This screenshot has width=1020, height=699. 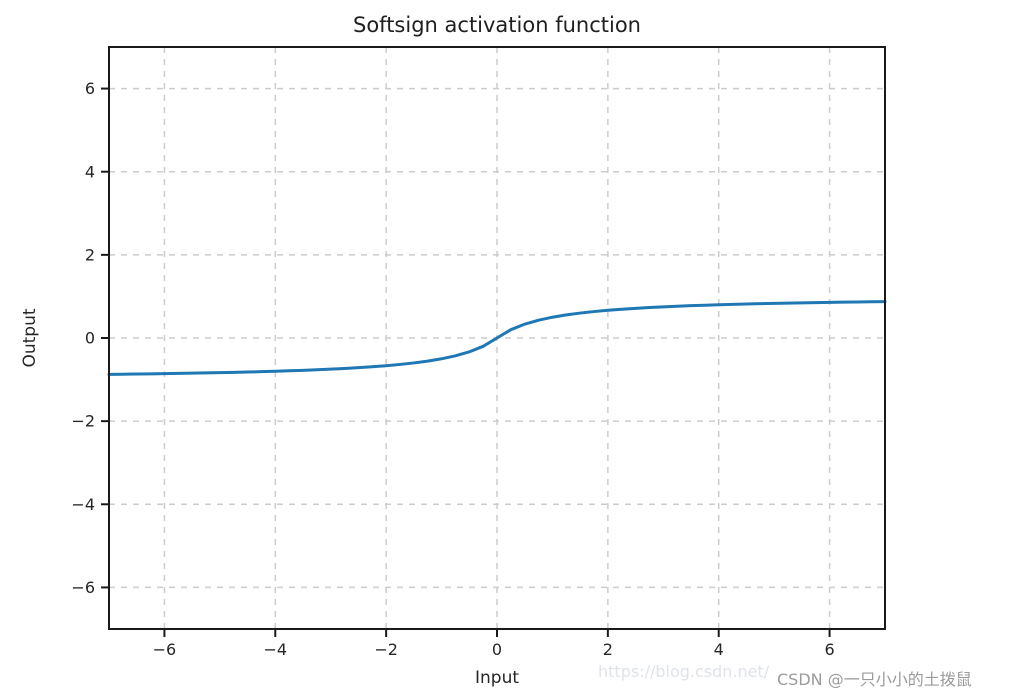 I want to click on y-tick-label: −4, so click(x=83, y=504).